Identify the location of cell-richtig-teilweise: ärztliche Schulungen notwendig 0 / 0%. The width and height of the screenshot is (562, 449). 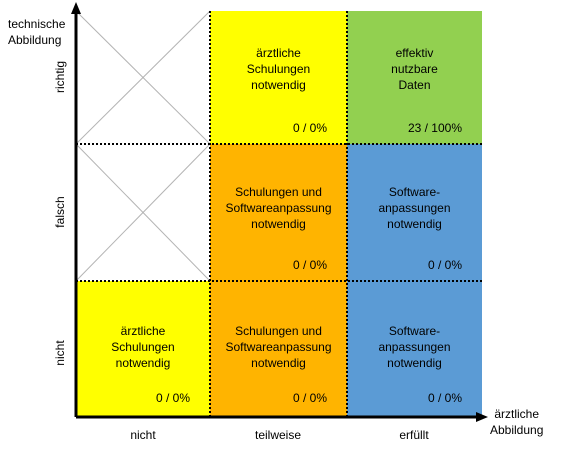
(278, 77).